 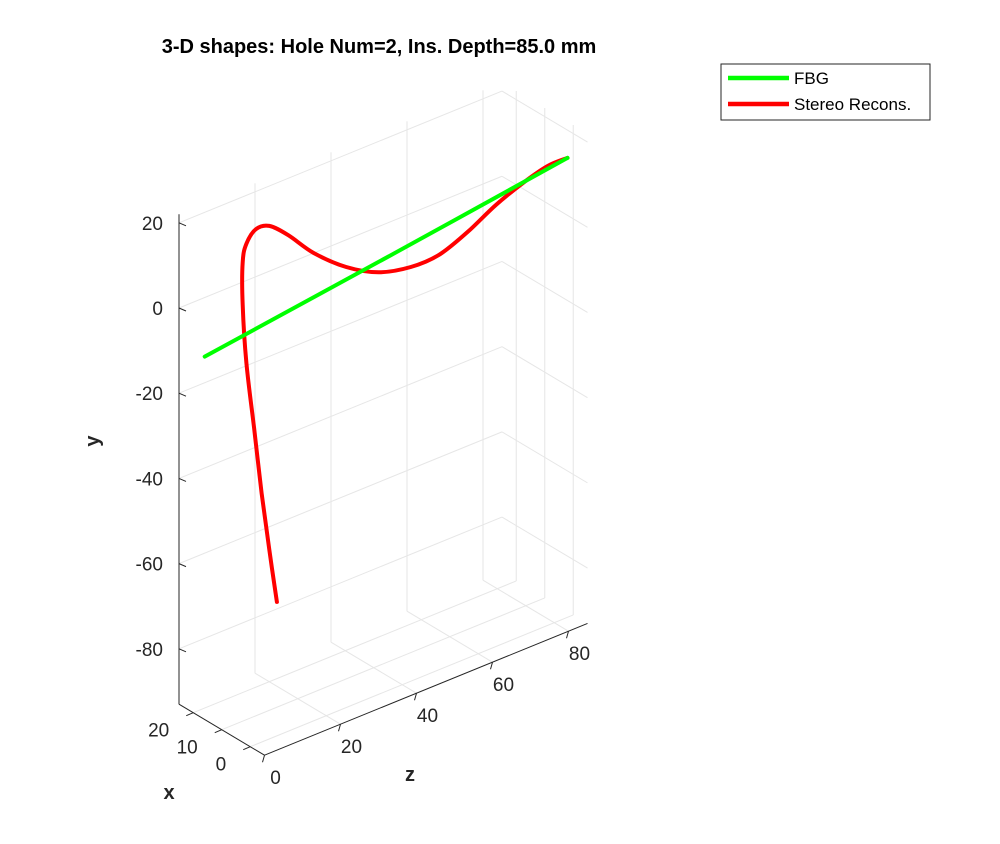 What do you see at coordinates (157, 309) in the screenshot?
I see `y-tick-label: 0` at bounding box center [157, 309].